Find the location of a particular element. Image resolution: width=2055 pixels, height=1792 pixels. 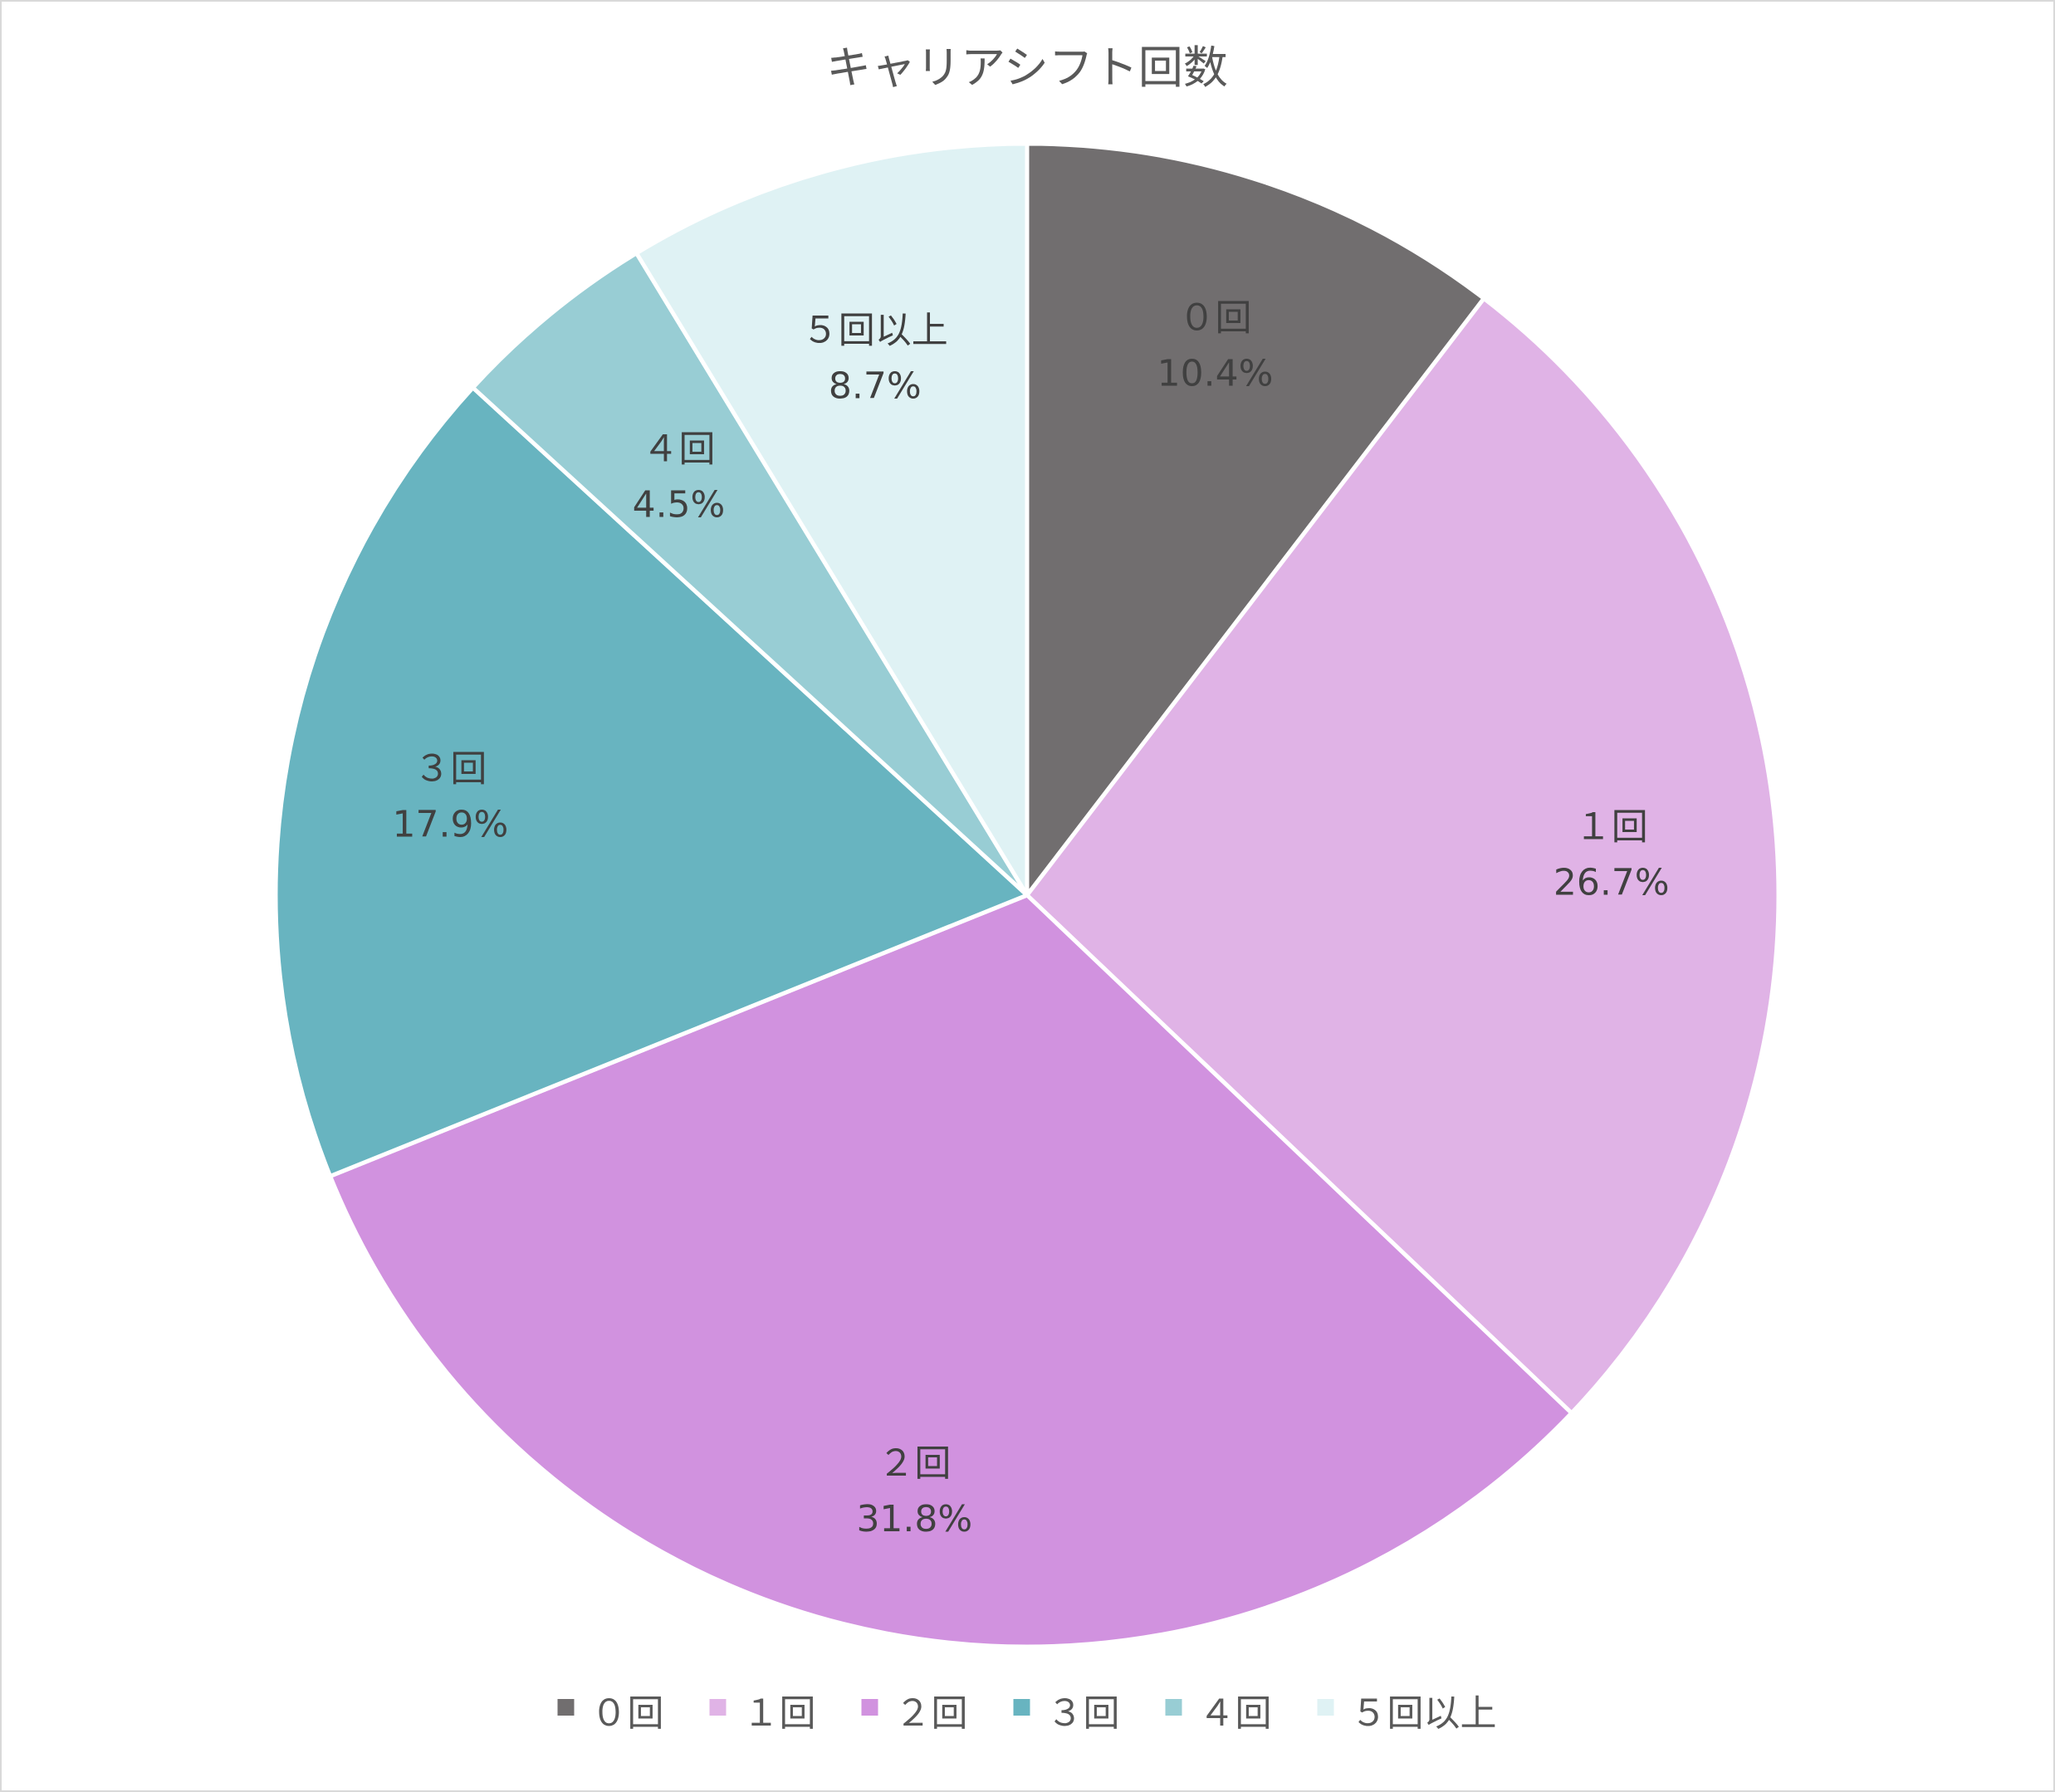

slice-category-label: ５回以上 is located at coordinates (875, 330).